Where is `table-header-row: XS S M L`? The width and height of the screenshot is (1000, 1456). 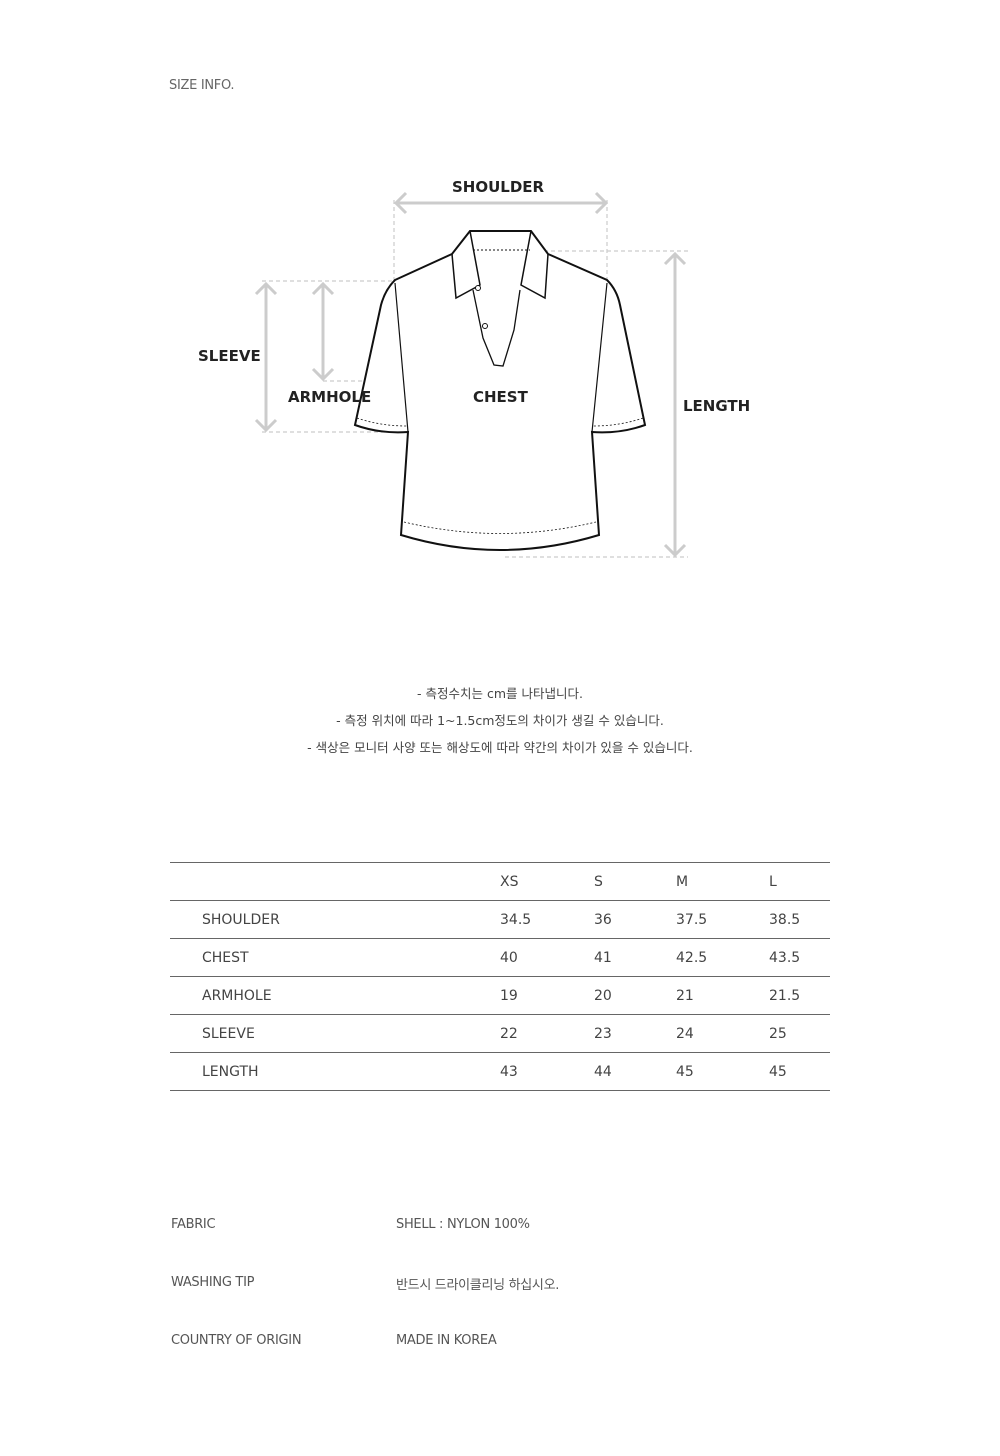
table-header-row: XS S M L is located at coordinates (500, 881).